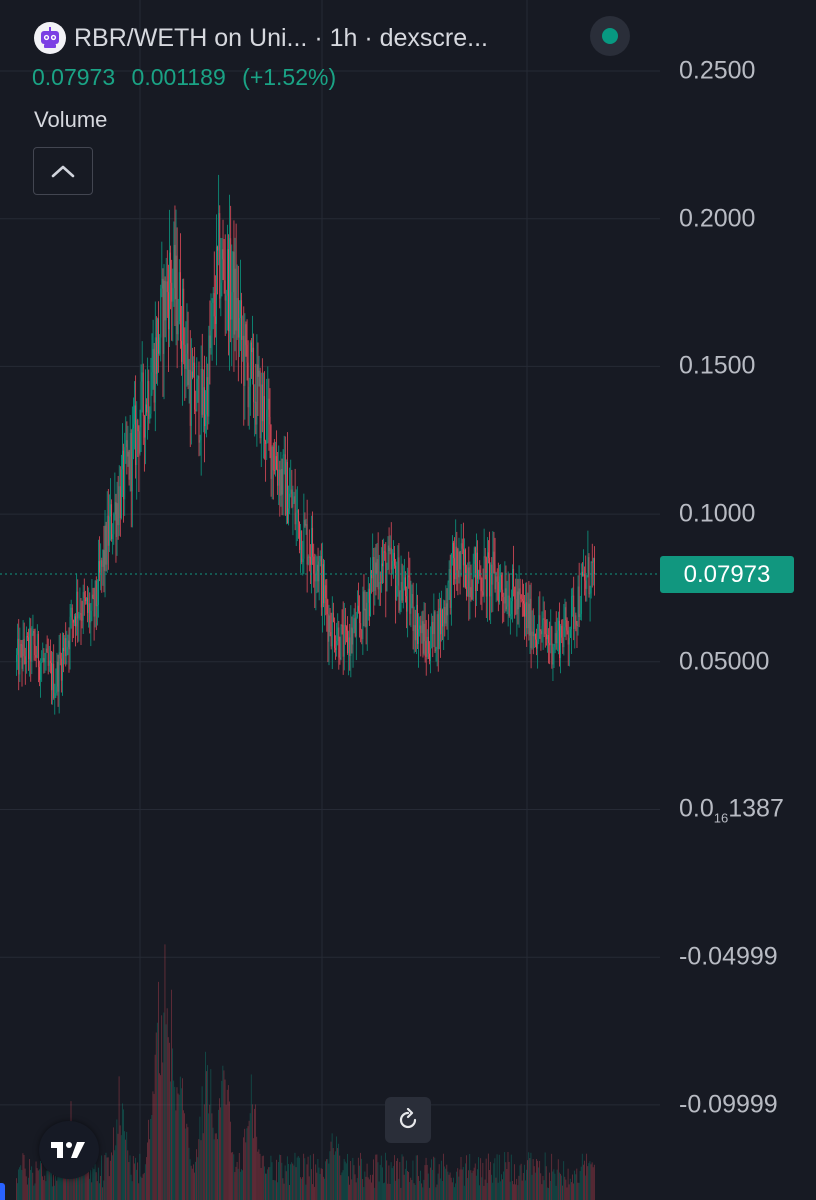 The image size is (816, 1200). Describe the element at coordinates (408, 1120) in the screenshot. I see `reset-chart-button` at that location.